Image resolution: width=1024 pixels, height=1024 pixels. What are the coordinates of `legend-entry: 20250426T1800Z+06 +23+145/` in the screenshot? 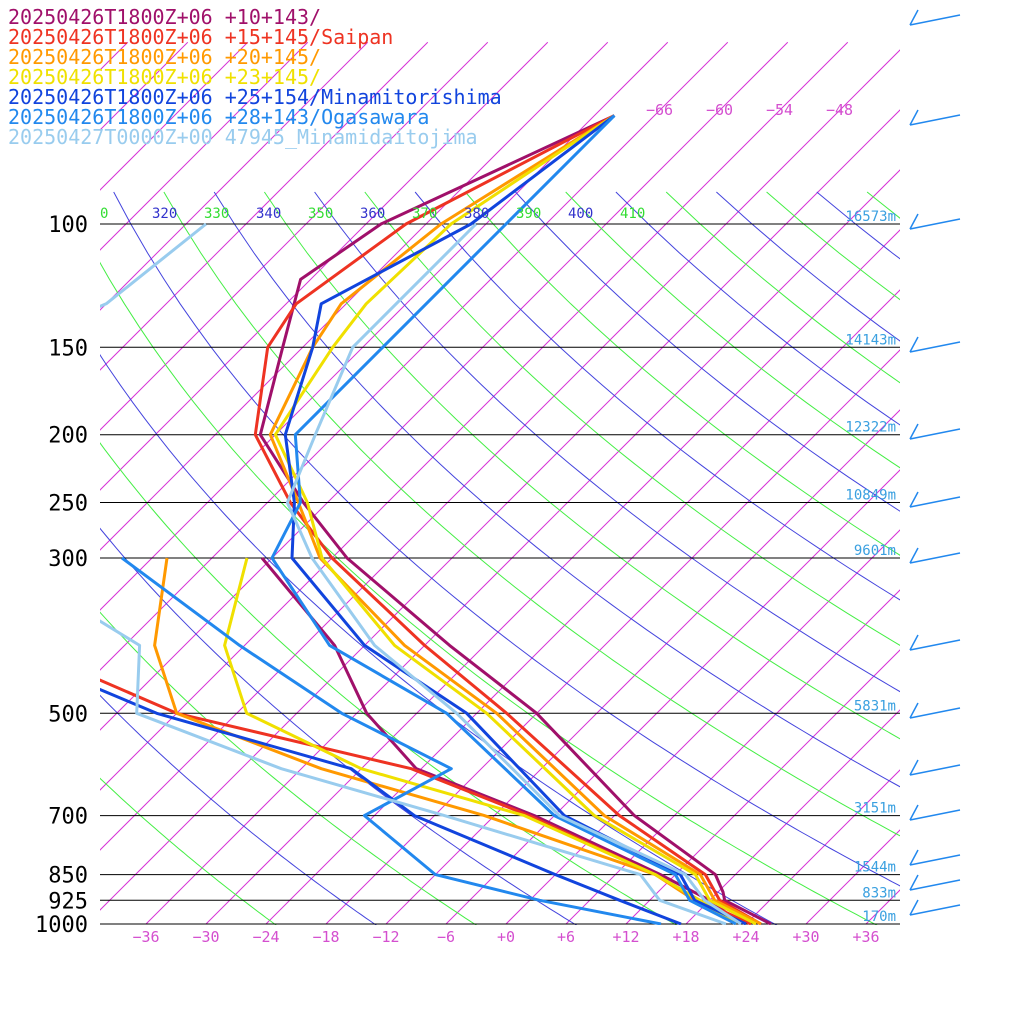 It's located at (164, 77).